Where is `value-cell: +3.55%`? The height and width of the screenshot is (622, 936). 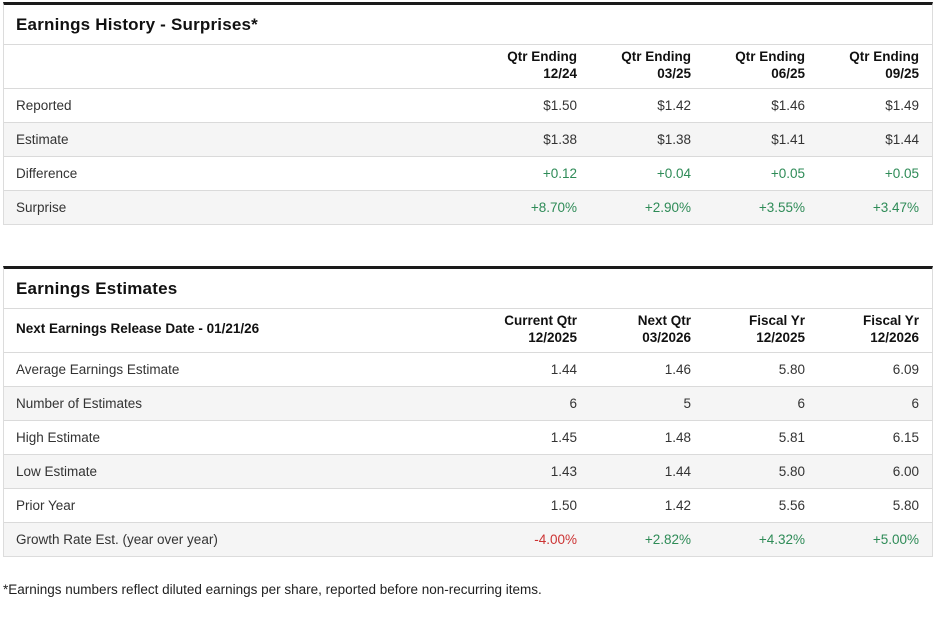
value-cell: +3.55% is located at coordinates (781, 207).